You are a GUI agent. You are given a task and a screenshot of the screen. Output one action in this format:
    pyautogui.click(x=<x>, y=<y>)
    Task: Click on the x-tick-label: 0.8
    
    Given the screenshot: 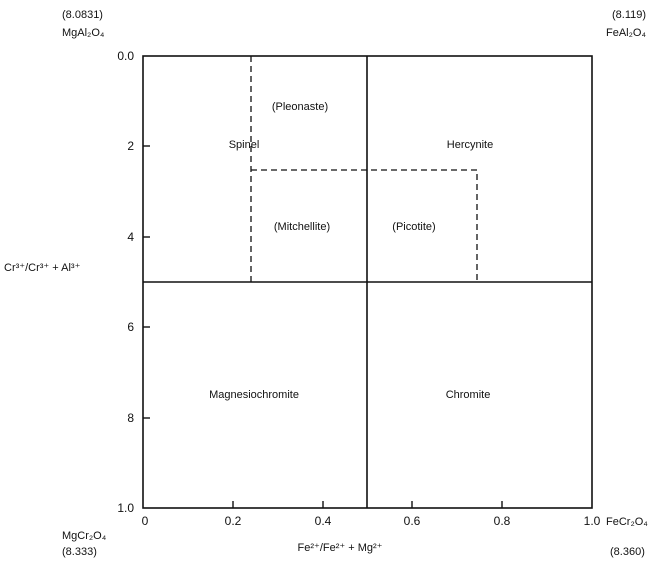 What is the action you would take?
    pyautogui.click(x=502, y=521)
    